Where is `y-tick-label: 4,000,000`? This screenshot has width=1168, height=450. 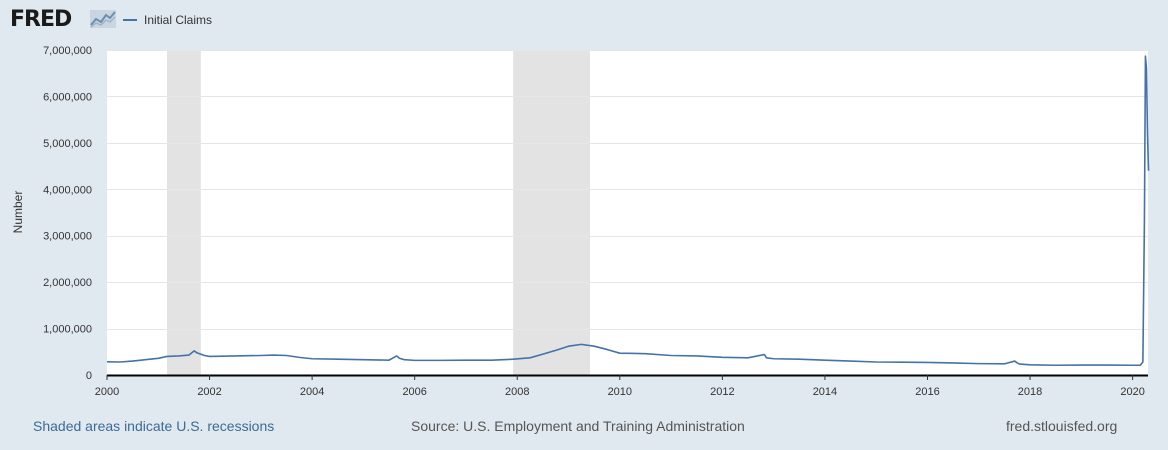
y-tick-label: 4,000,000 is located at coordinates (67, 190).